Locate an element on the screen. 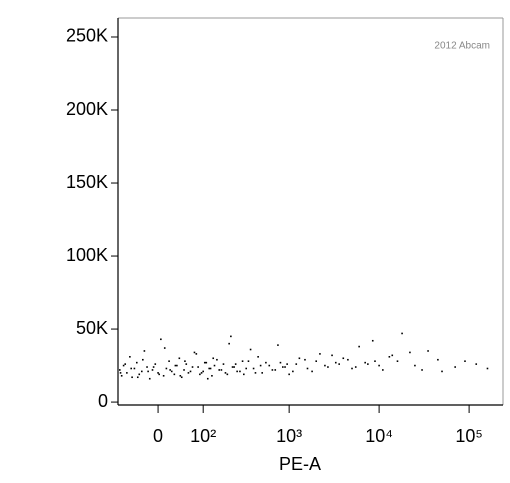 The width and height of the screenshot is (510, 483). y-tick-label: 50K is located at coordinates (92, 328).